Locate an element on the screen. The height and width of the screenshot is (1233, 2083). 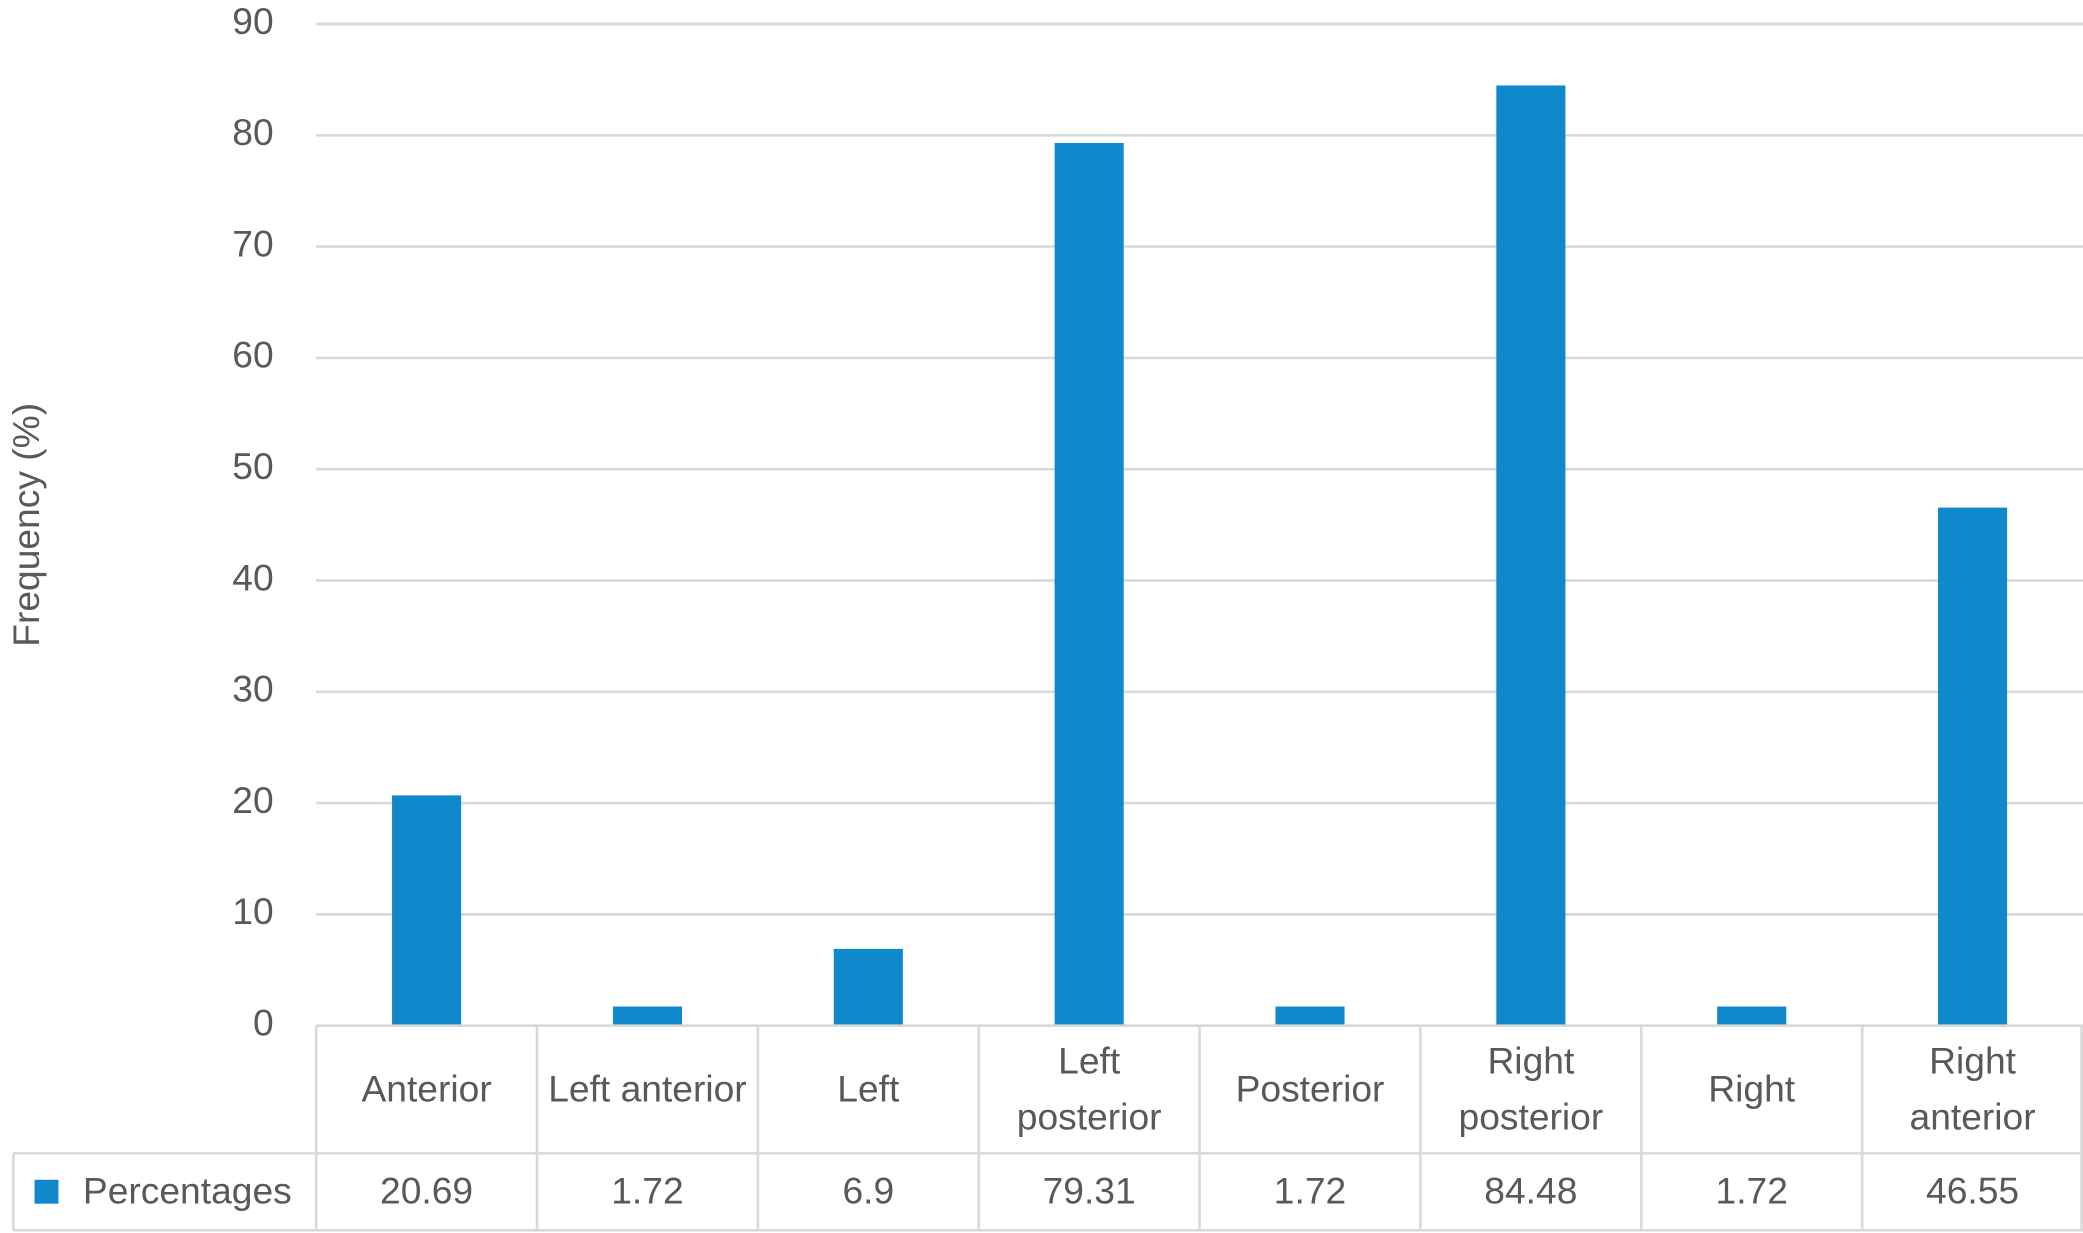
y-tick-label: 40 is located at coordinates (252, 577).